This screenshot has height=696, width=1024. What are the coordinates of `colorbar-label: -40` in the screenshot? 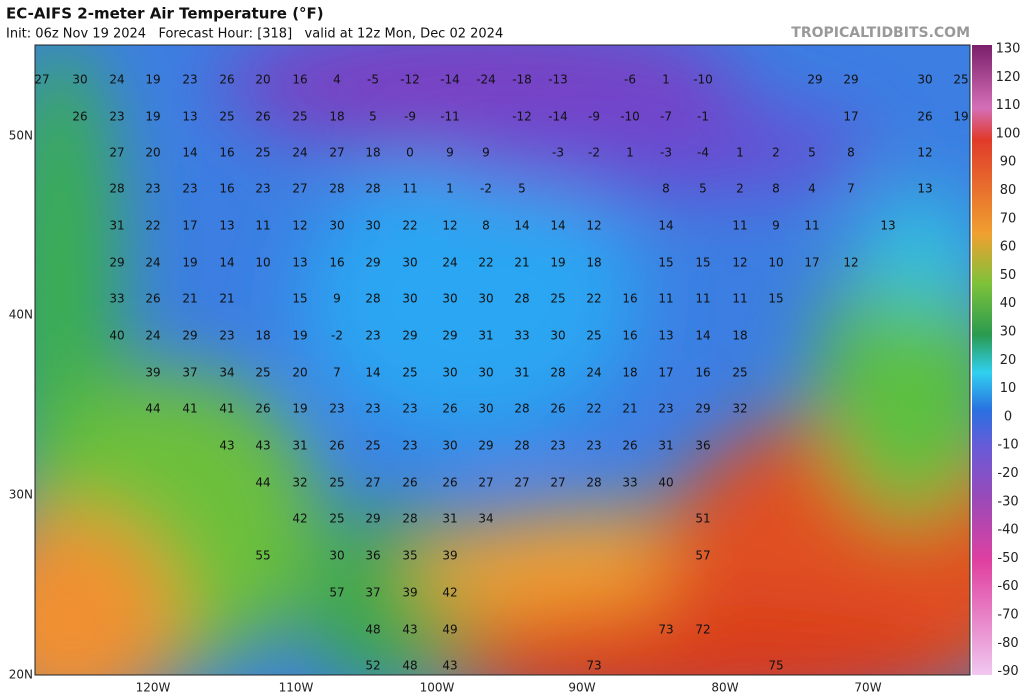 It's located at (1007, 530).